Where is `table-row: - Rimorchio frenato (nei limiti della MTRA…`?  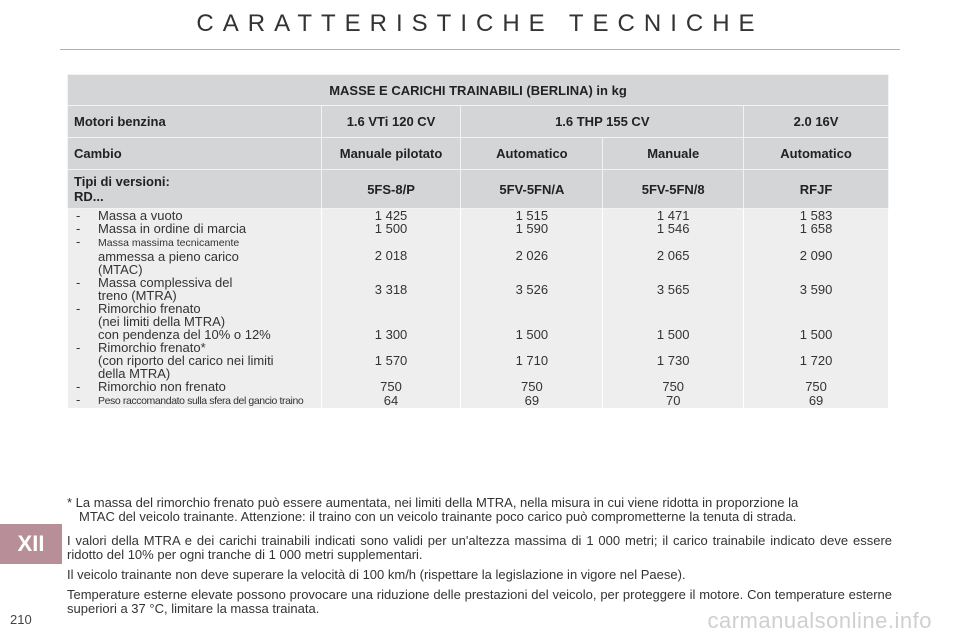 table-row: - Rimorchio frenato (nei limiti della MTRA… is located at coordinates (478, 314).